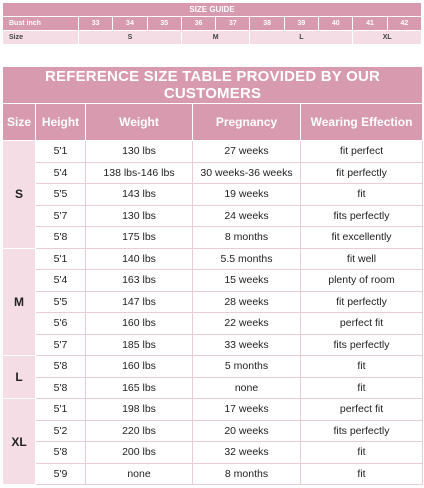 Image resolution: width=424 pixels, height=488 pixels. I want to click on table-row: 5'4 163 lbs 15 weeks plenty of room, so click(213, 280).